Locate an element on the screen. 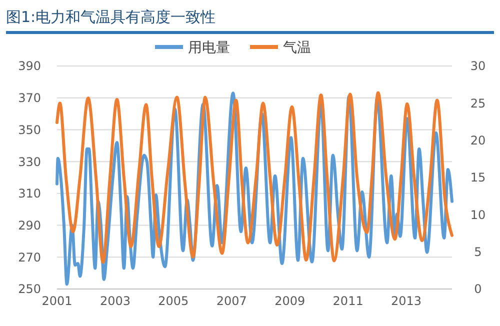 The height and width of the screenshot is (326, 500). x-tick-label: 2001 is located at coordinates (57, 301).